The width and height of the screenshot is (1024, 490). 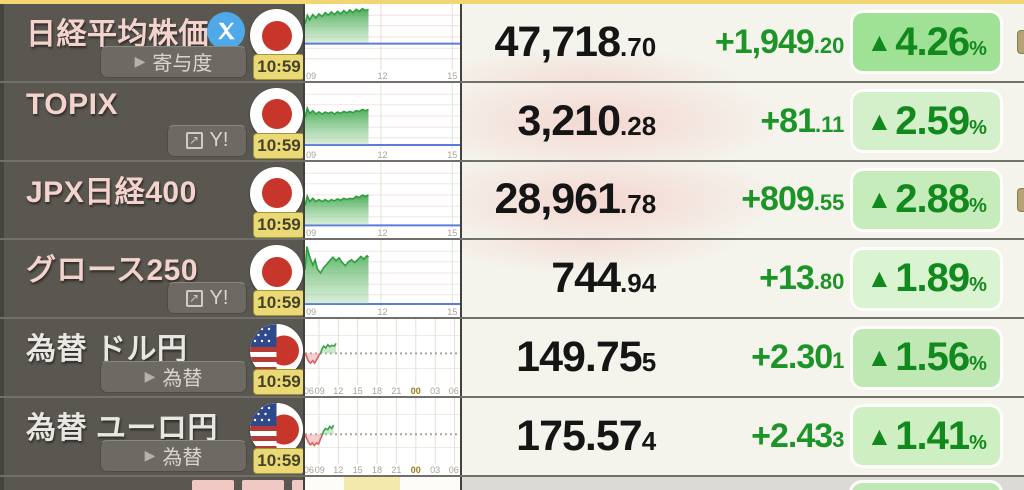 What do you see at coordinates (926, 486) in the screenshot?
I see `percent-change-badge` at bounding box center [926, 486].